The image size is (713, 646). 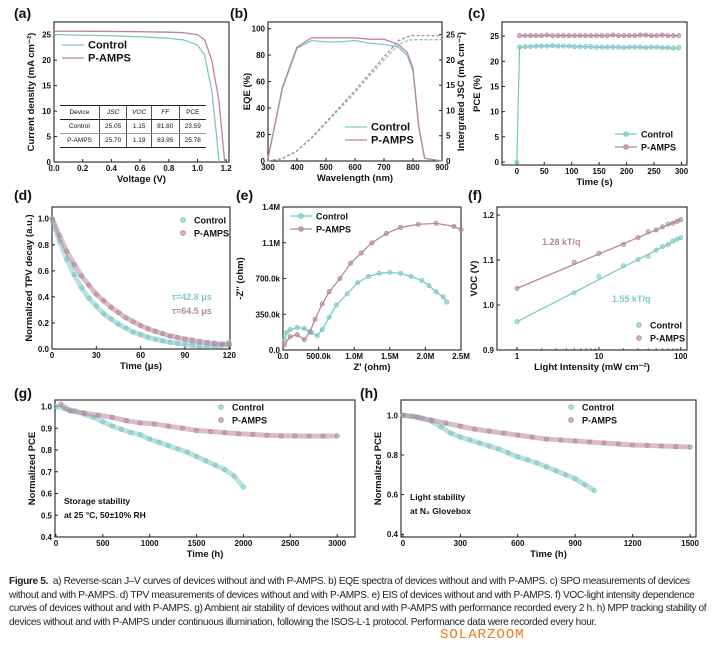 What do you see at coordinates (461, 356) in the screenshot?
I see `x-tick-label: 2.5M` at bounding box center [461, 356].